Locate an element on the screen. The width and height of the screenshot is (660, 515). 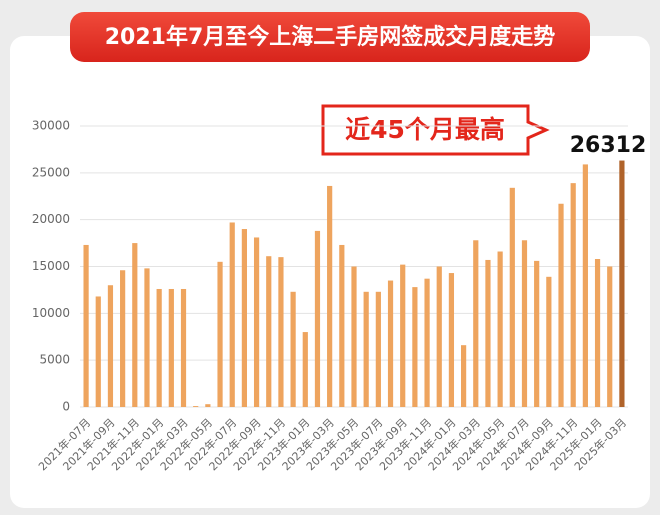
title-banner is located at coordinates (330, 37).